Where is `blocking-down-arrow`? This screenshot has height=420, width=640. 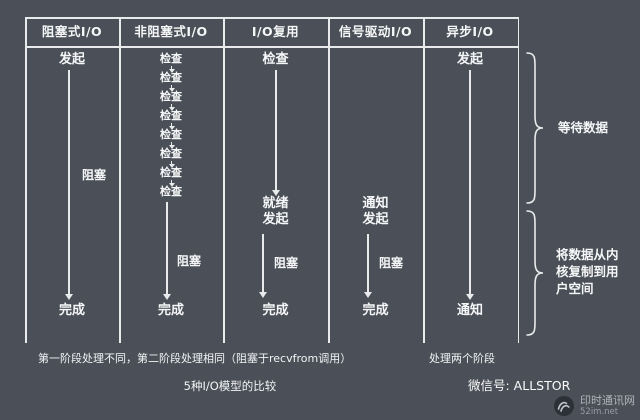
blocking-down-arrow is located at coordinates (69, 182).